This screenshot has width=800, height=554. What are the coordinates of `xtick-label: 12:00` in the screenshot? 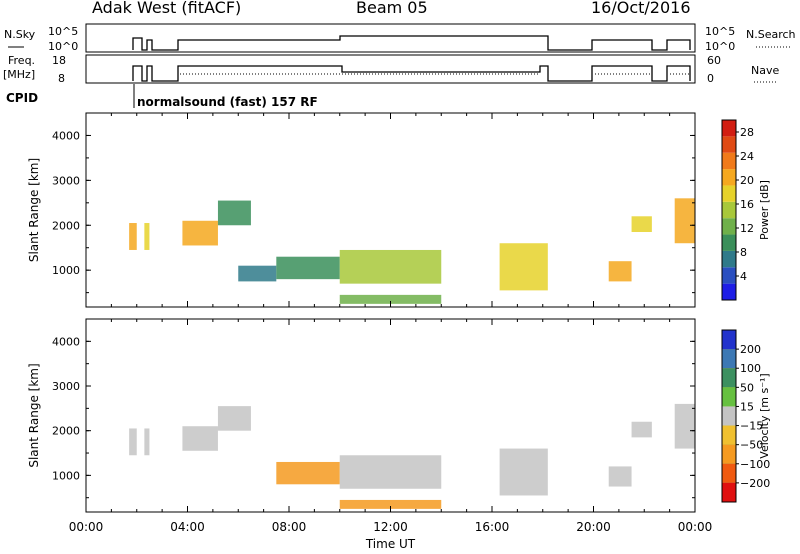 It's located at (390, 527).